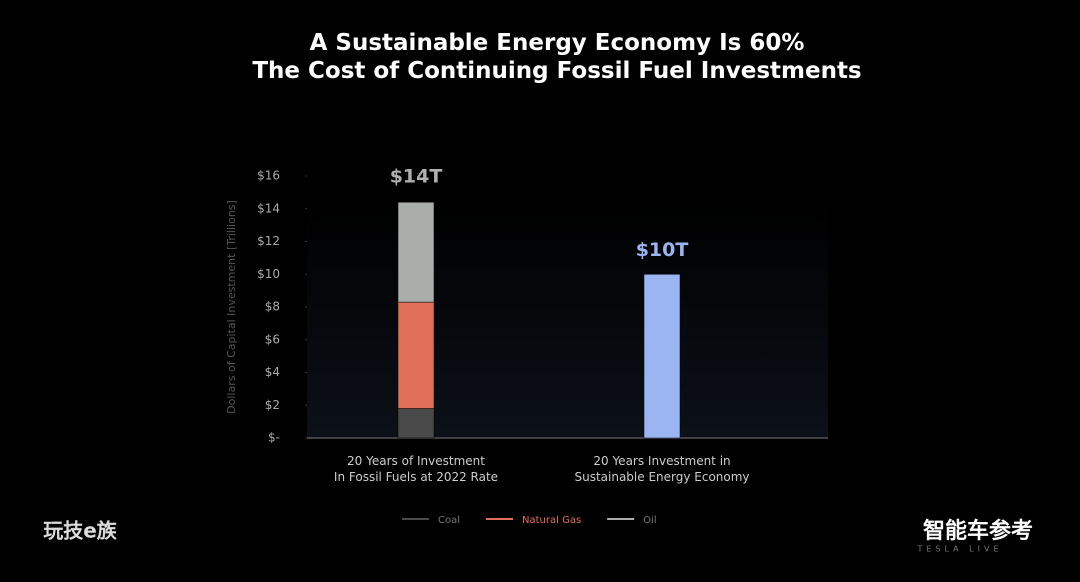  Describe the element at coordinates (959, 549) in the screenshot. I see `watermark: TESLA LIVE` at that location.